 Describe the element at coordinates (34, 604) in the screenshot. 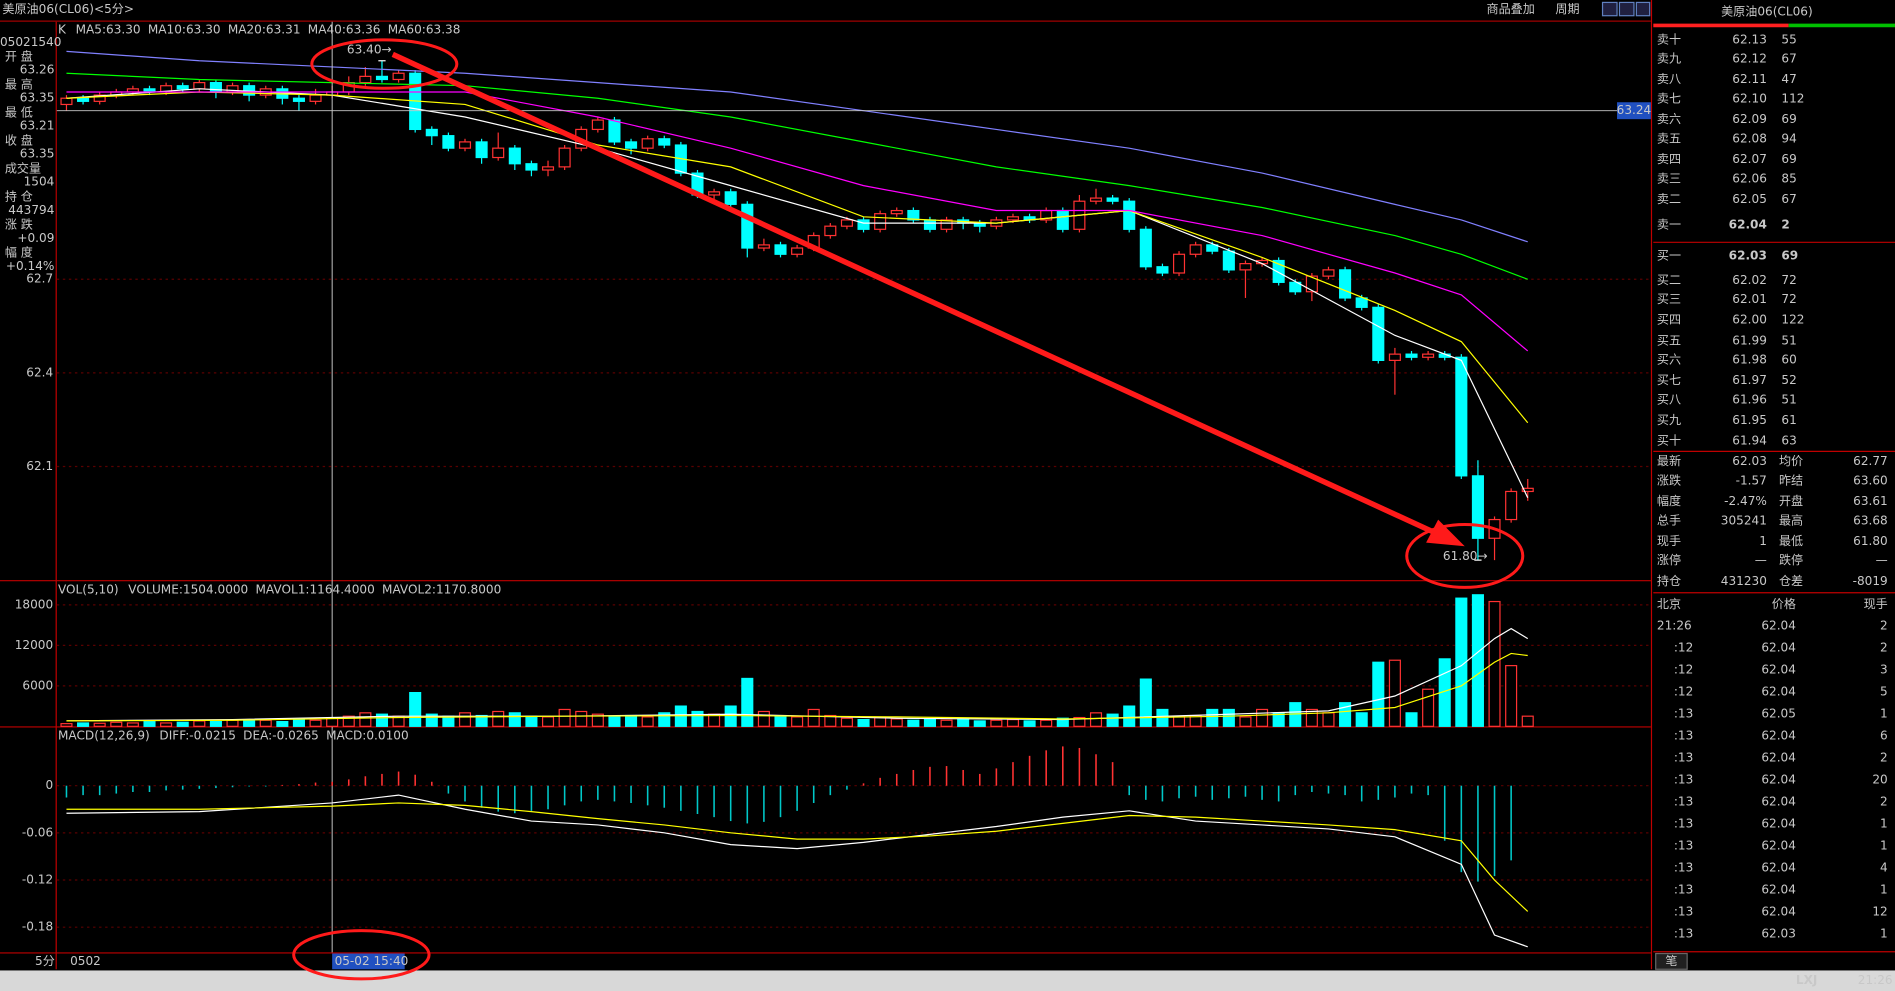

I see `y-tick-label: 18000` at that location.